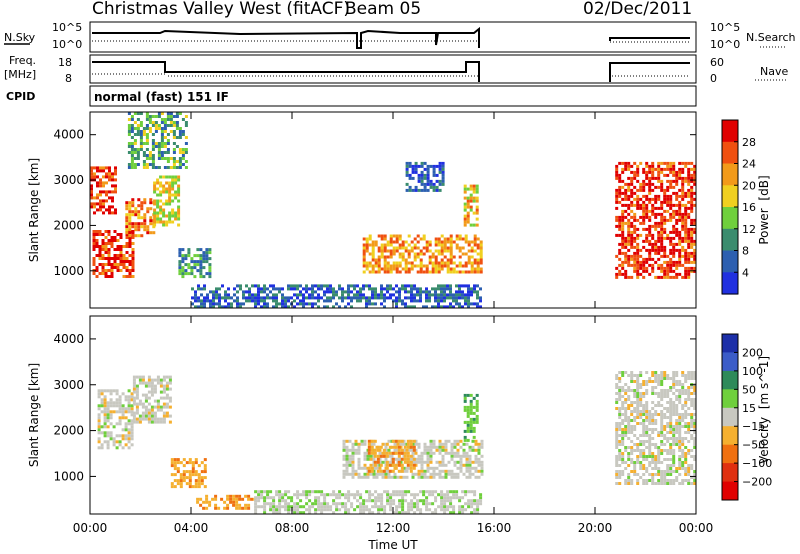 This screenshot has height=554, width=800. What do you see at coordinates (730, 399) in the screenshot?
I see `colorbar-swatch` at bounding box center [730, 399].